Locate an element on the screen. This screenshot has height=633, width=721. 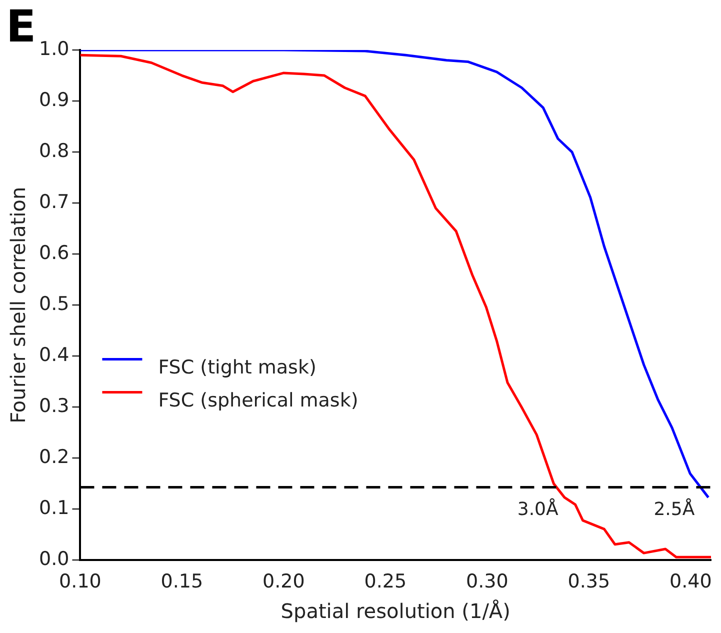
y-tick-label: 0.7 is located at coordinates (54, 201).